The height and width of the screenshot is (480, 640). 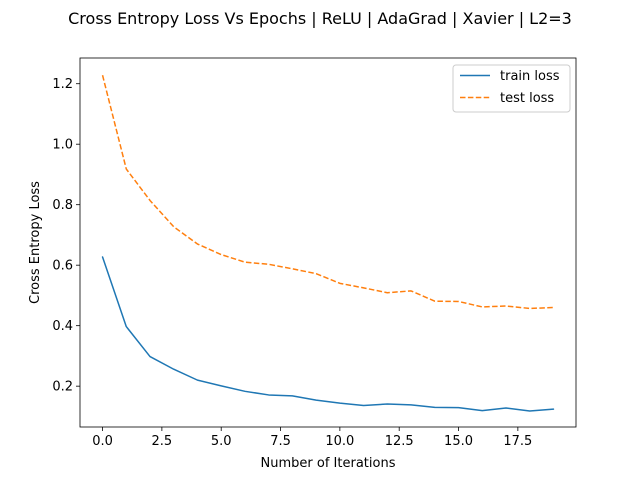 I want to click on y-tick-label: 0.4, so click(x=62, y=326).